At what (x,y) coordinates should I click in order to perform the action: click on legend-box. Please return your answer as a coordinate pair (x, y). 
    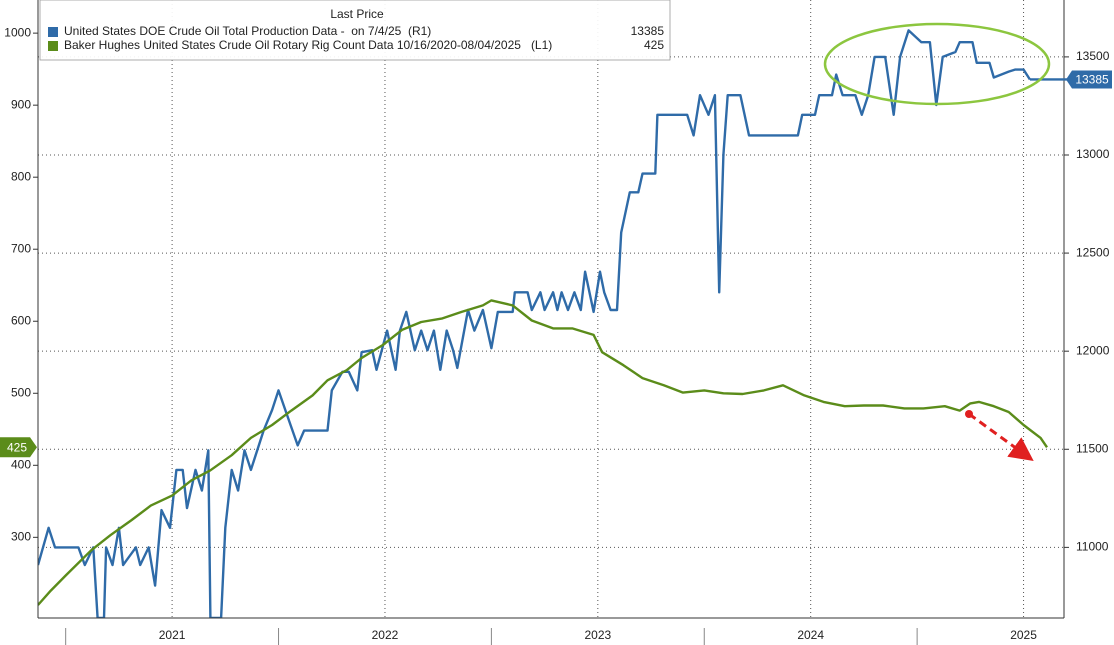
    Looking at the image, I should click on (355, 30).